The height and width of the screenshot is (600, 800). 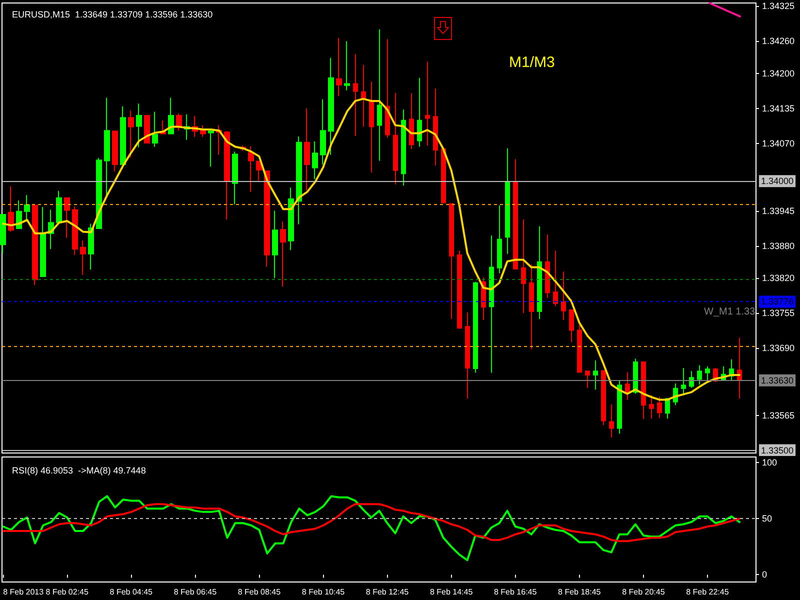 What do you see at coordinates (777, 301) in the screenshot?
I see `ref-line-label: 1.33776` at bounding box center [777, 301].